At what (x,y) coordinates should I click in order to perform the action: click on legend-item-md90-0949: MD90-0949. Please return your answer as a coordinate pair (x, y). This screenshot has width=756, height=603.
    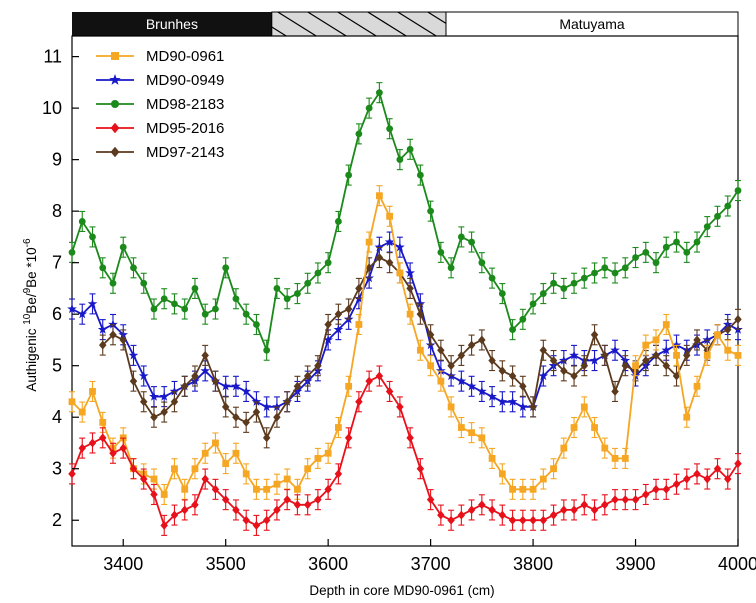
    Looking at the image, I should click on (160, 80).